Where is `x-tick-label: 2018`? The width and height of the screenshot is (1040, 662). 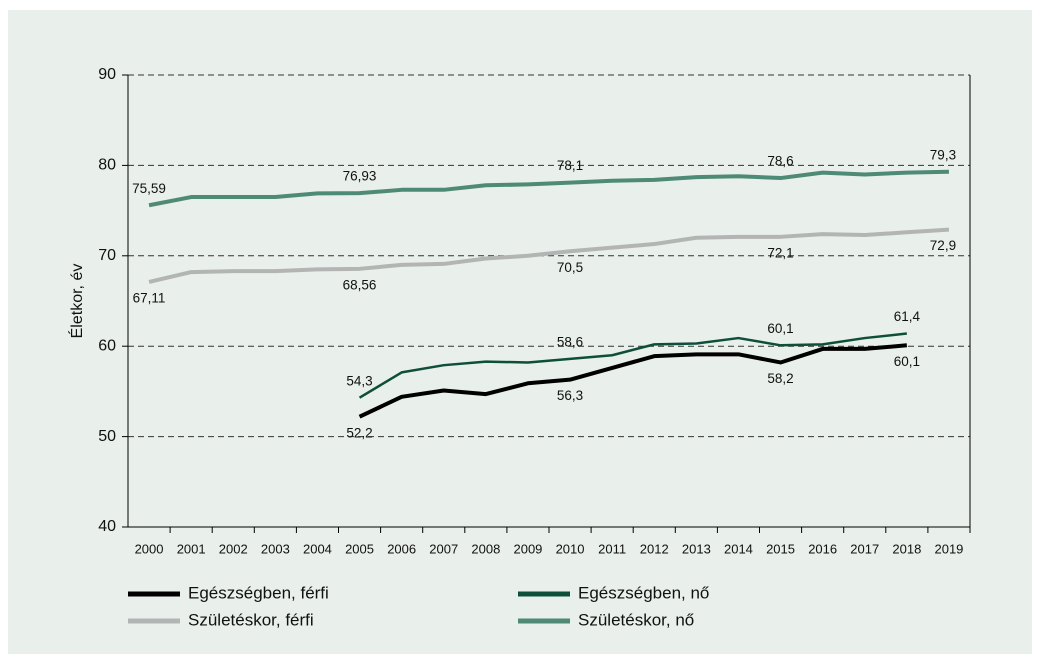
x-tick-label: 2018 is located at coordinates (906, 548).